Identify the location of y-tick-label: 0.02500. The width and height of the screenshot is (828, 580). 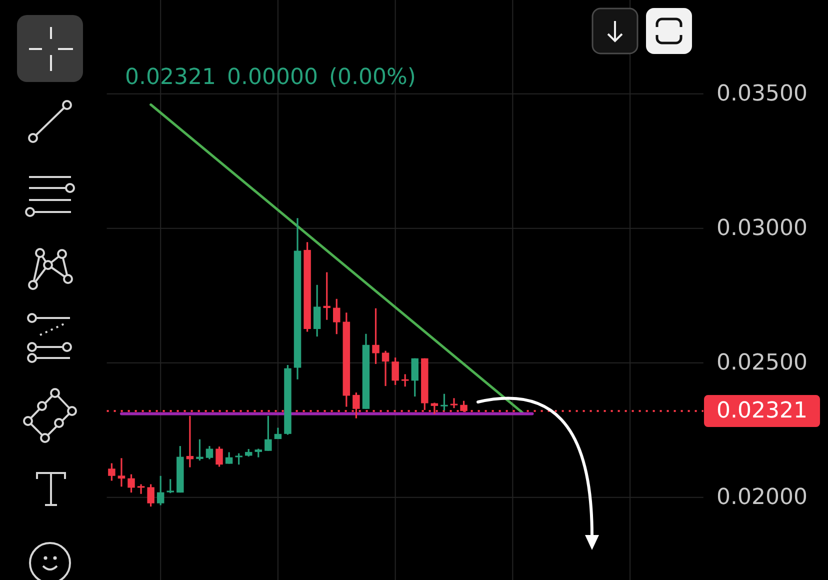
(762, 363).